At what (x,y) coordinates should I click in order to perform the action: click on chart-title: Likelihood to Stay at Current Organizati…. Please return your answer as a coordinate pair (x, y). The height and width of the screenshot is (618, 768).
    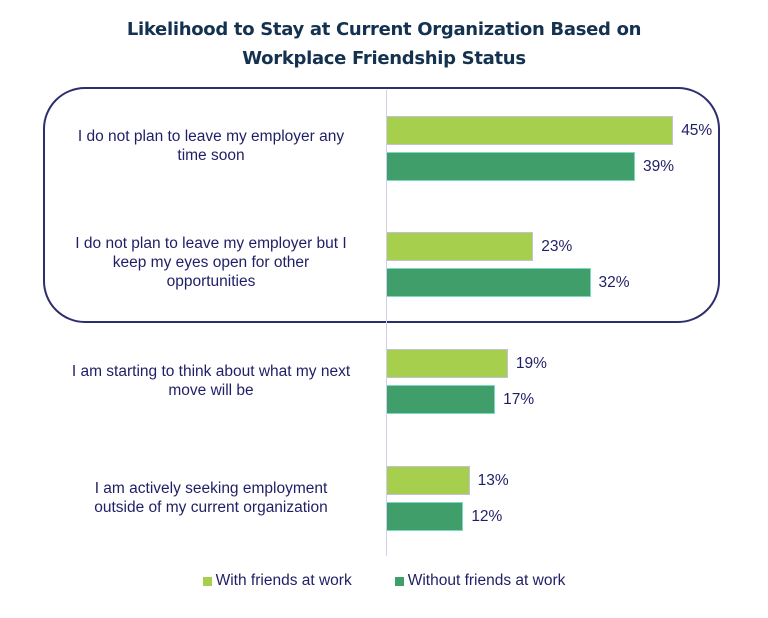
    Looking at the image, I should click on (384, 44).